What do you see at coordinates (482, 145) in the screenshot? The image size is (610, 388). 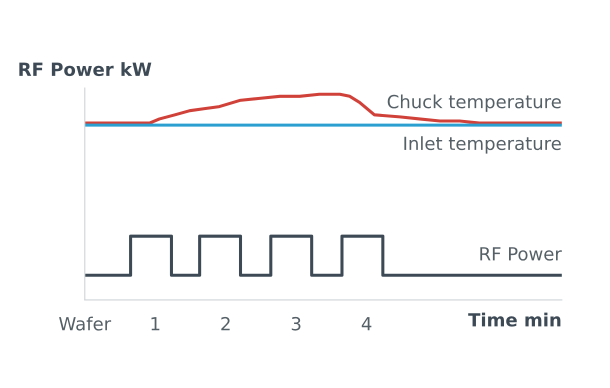 I see `series-label: Inlet temperature` at bounding box center [482, 145].